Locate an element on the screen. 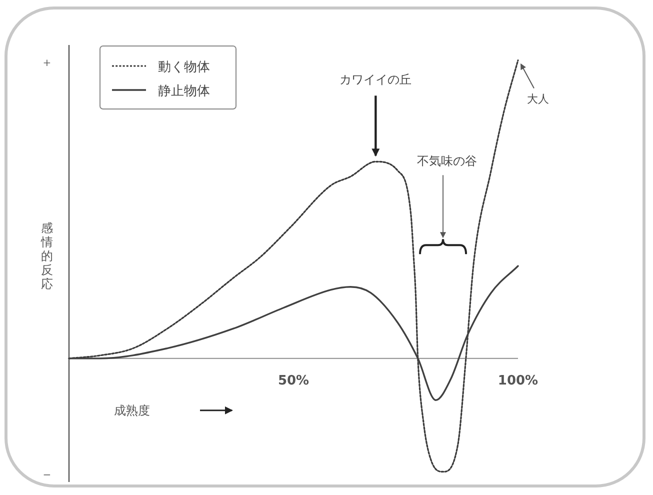 This screenshot has height=495, width=653. x-tick-label: 50% is located at coordinates (294, 380).